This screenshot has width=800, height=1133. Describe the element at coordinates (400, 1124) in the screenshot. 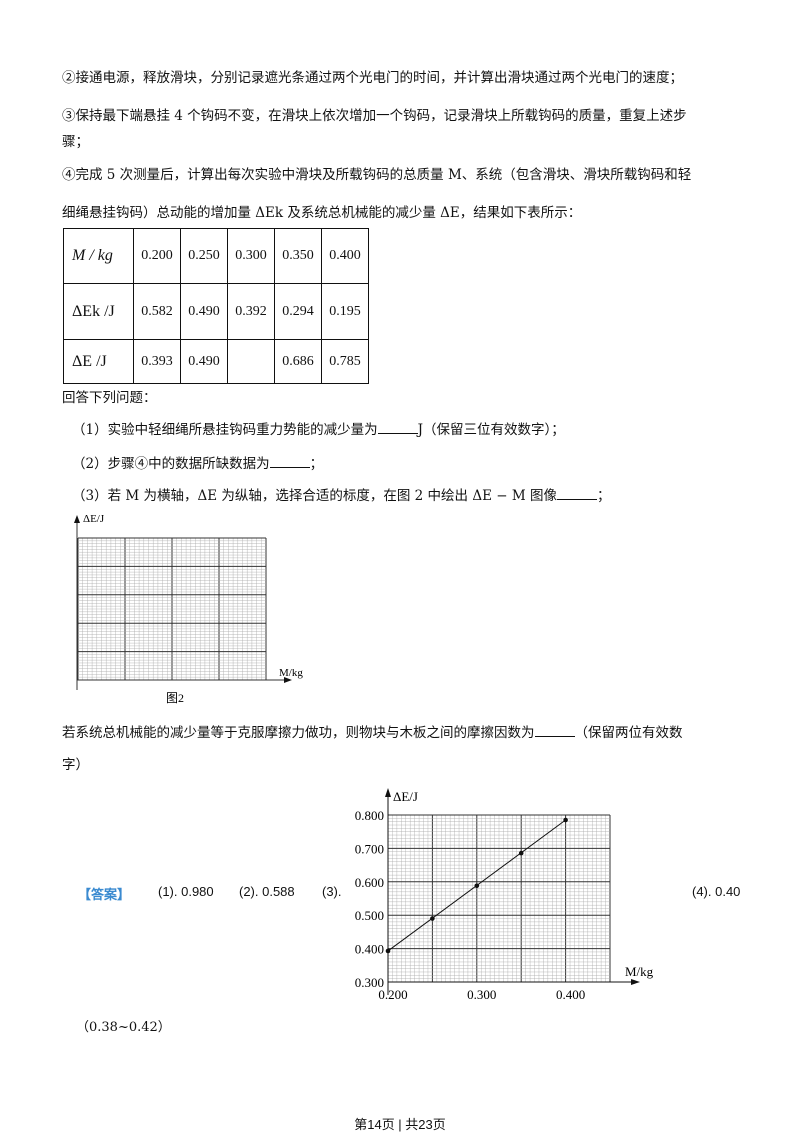

I see `page-footer: 第14页 | 共23页` at that location.